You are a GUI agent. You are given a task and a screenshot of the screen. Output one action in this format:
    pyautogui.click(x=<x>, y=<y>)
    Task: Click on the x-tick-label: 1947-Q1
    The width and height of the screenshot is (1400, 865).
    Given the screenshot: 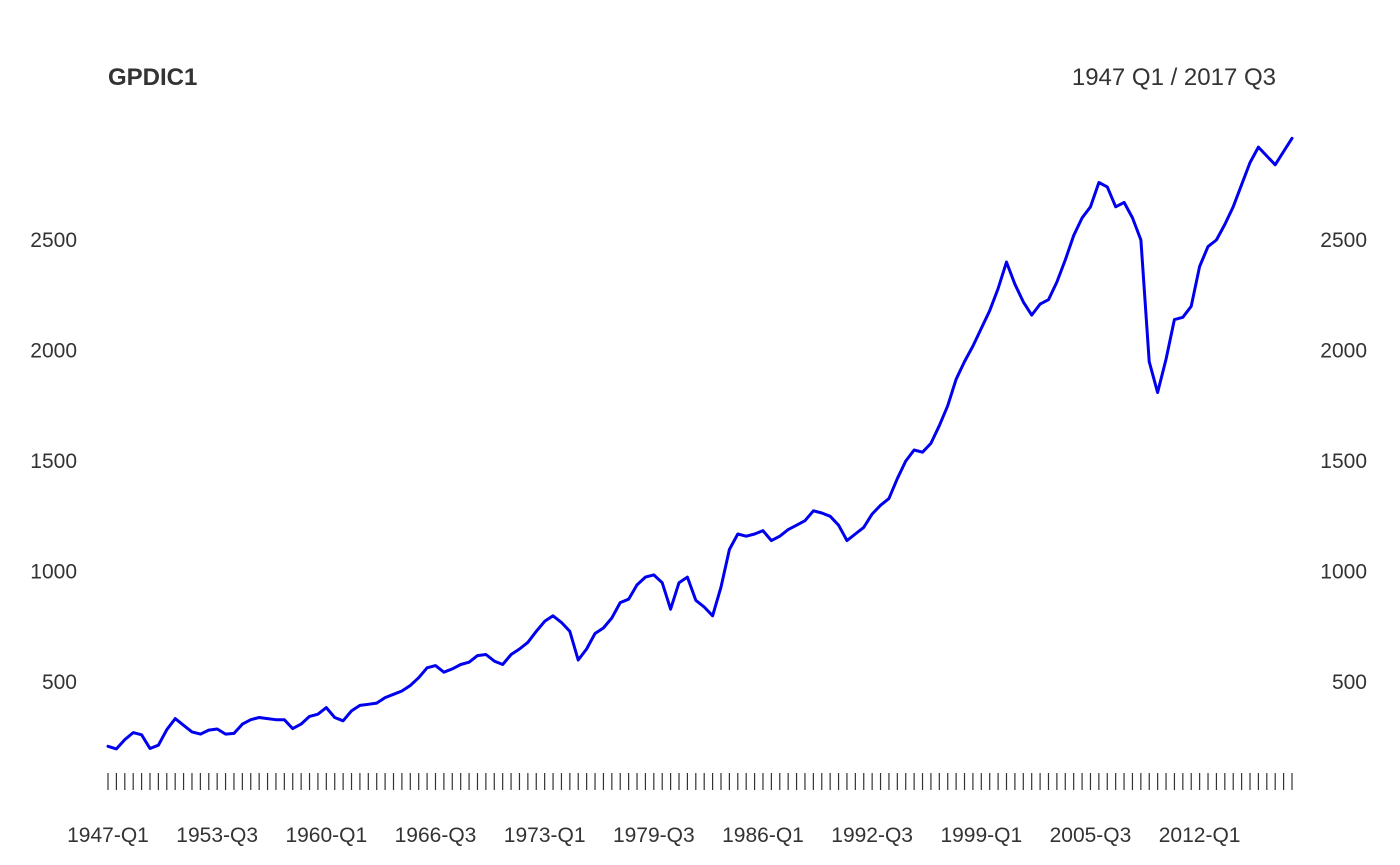 What is the action you would take?
    pyautogui.click(x=108, y=835)
    